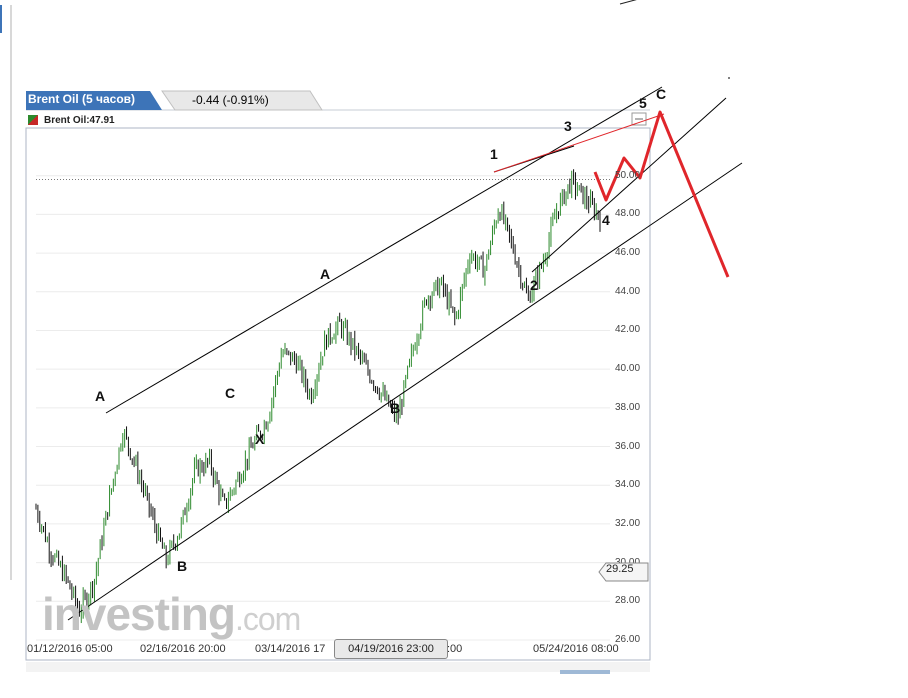 This screenshot has height=698, width=908. I want to click on y-tick-label: 46.00, so click(628, 253).